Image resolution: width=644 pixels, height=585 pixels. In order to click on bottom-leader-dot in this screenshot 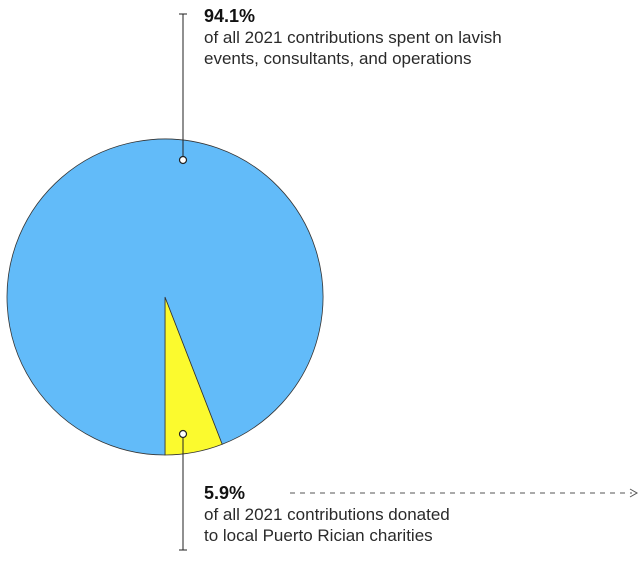, I will do `click(183, 434)`.